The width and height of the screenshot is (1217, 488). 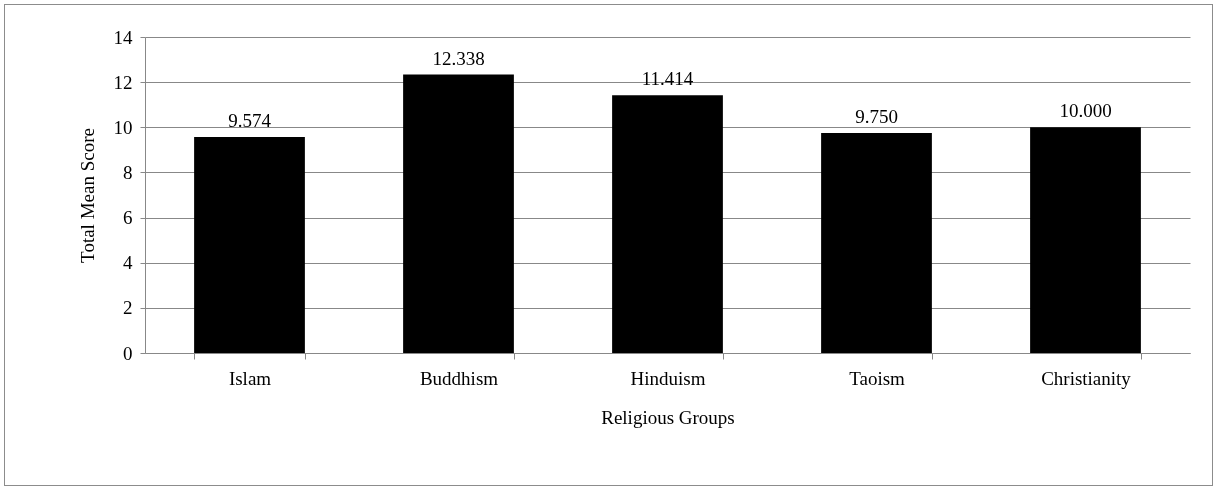 I want to click on data-label: 10.000, so click(x=1085, y=111).